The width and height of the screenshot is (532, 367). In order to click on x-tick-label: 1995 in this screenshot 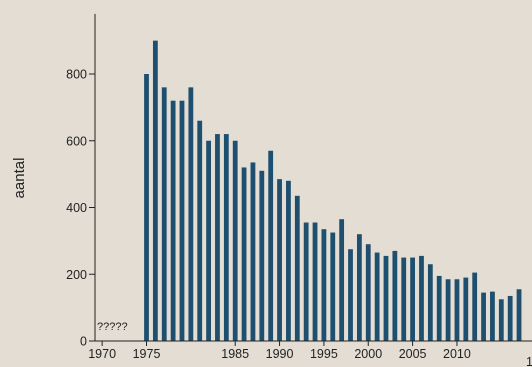, I will do `click(324, 354)`.